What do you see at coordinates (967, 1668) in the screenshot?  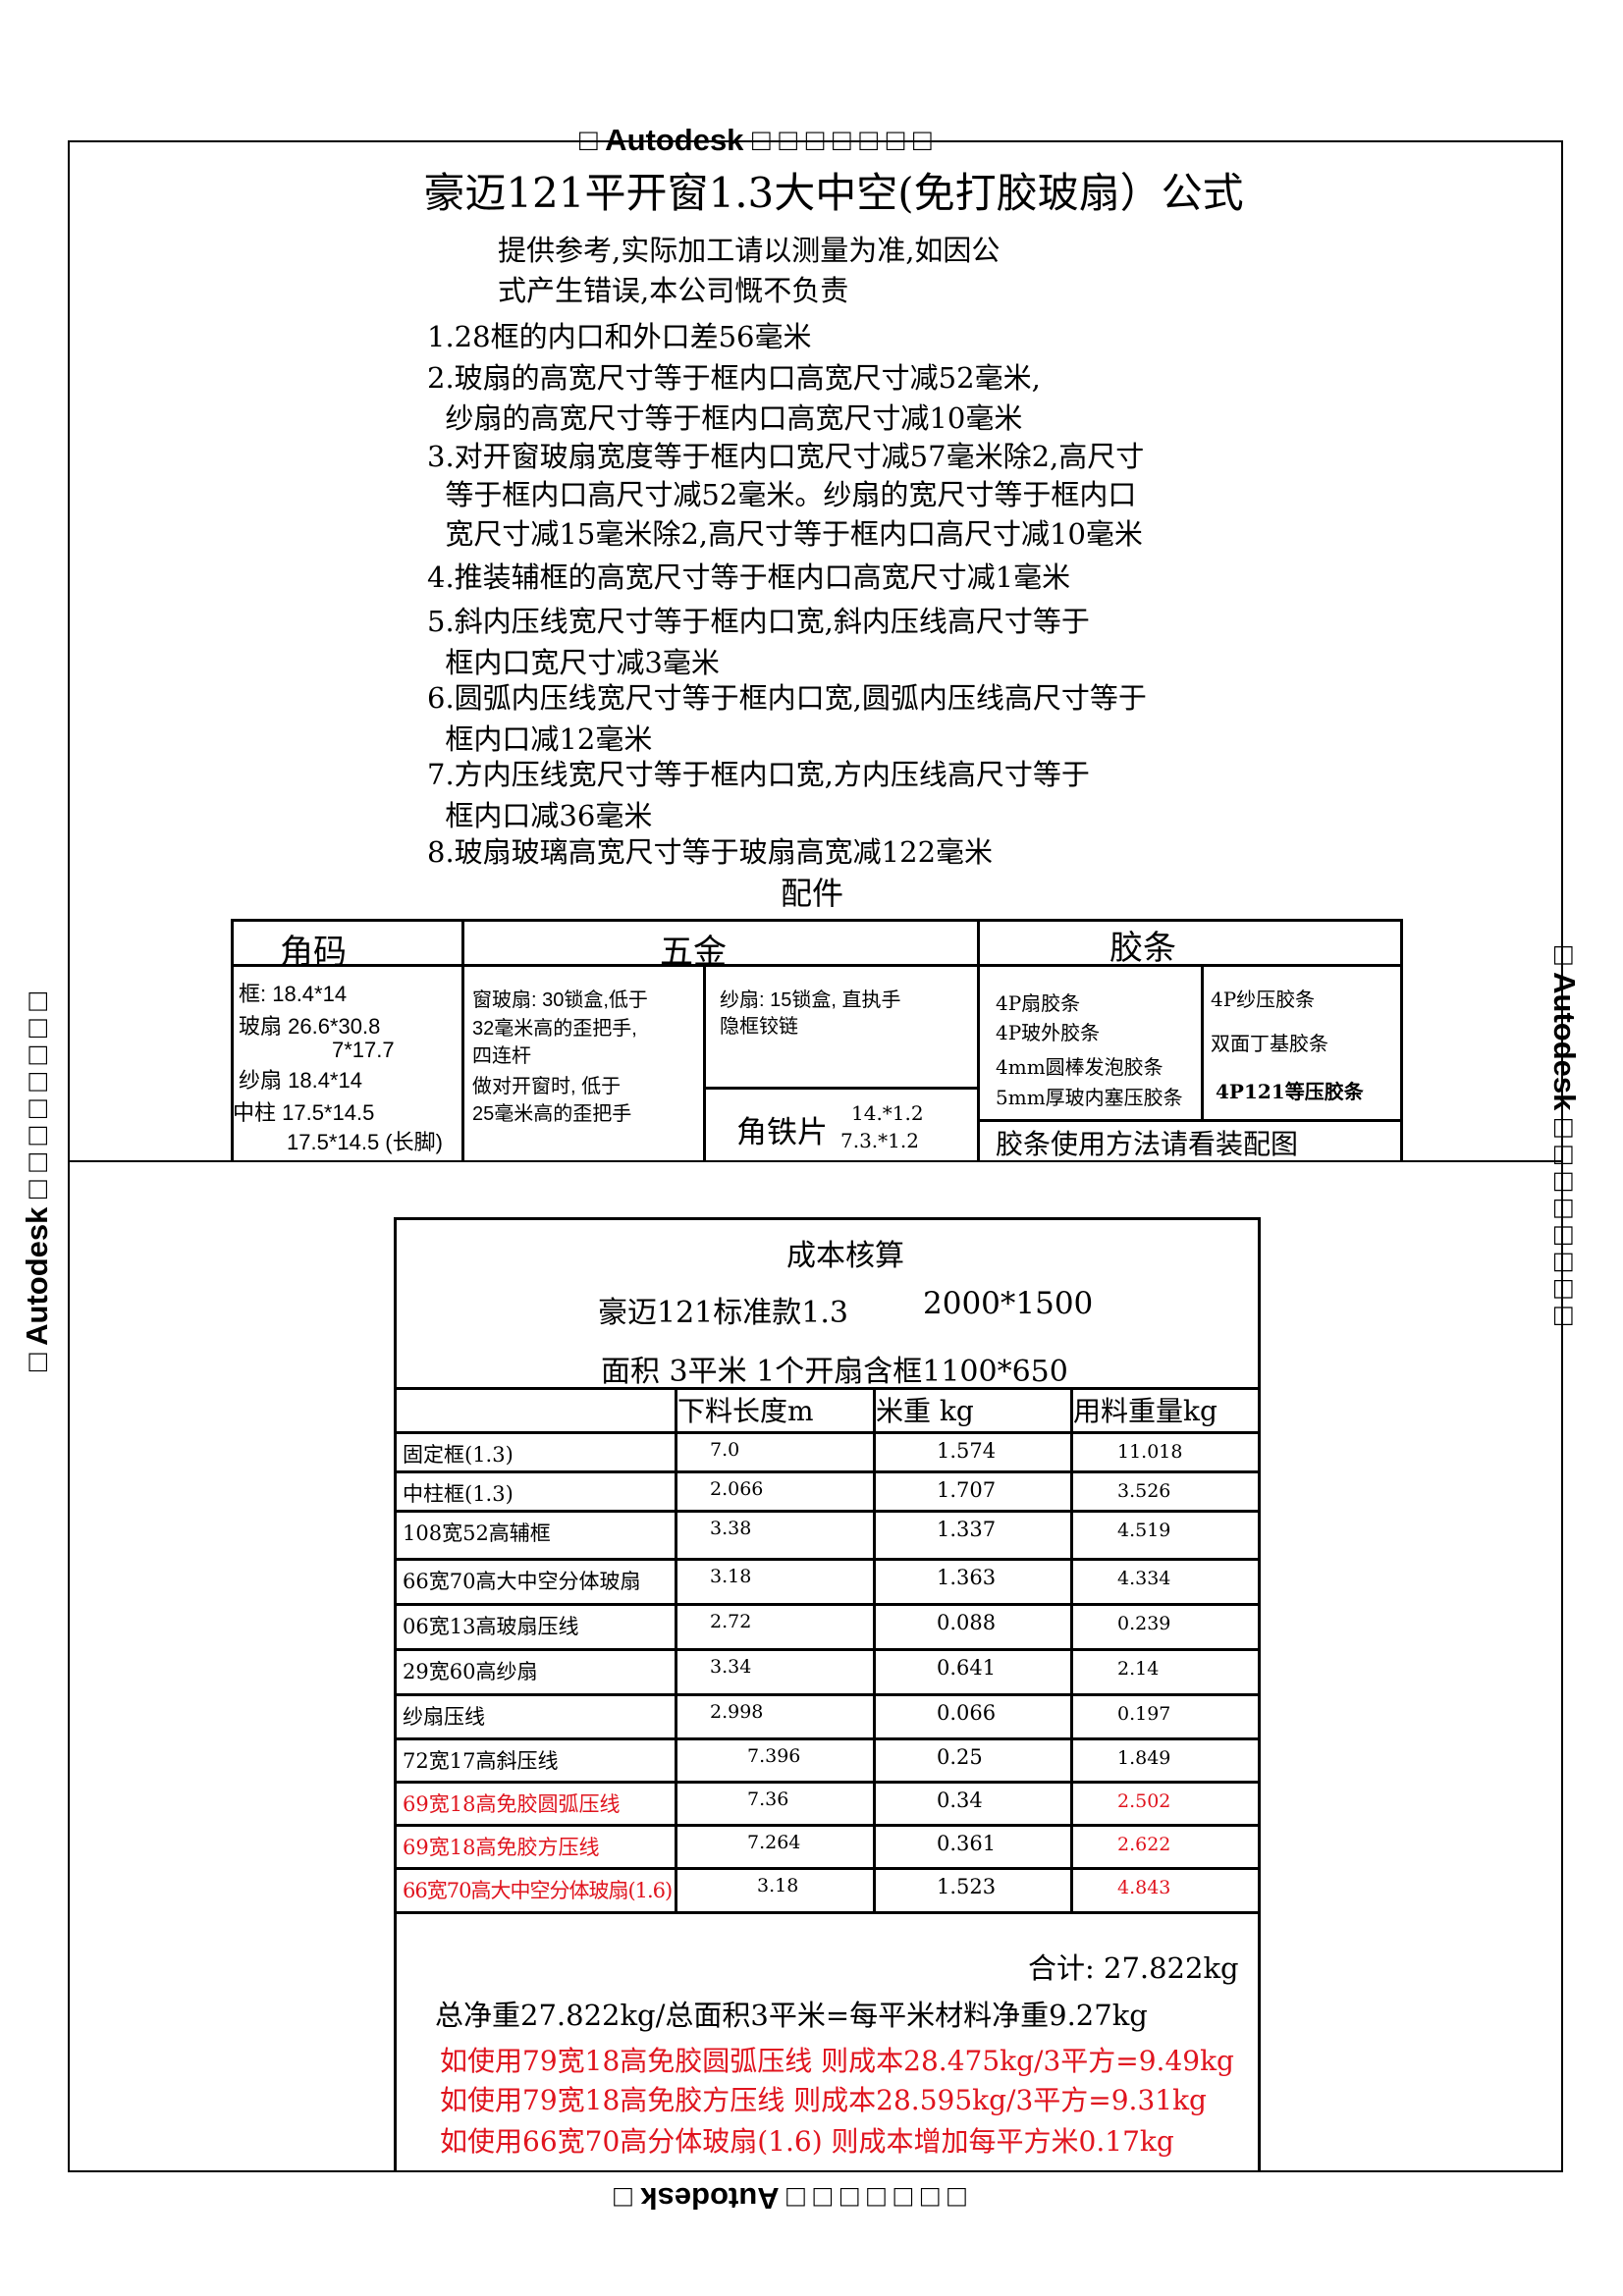 I see `row-unit-weight: 0.641` at bounding box center [967, 1668].